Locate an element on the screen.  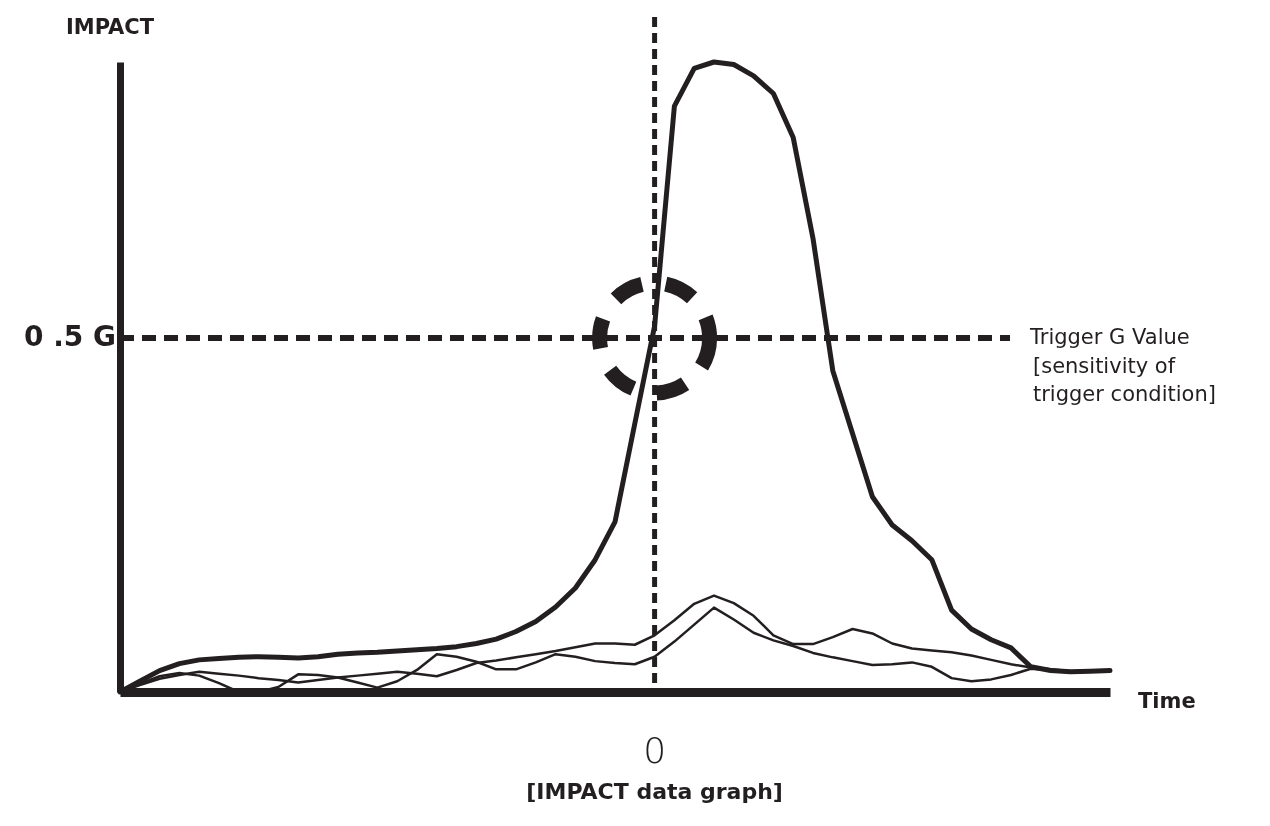
y-axis-title: IMPACT is located at coordinates (110, 27).